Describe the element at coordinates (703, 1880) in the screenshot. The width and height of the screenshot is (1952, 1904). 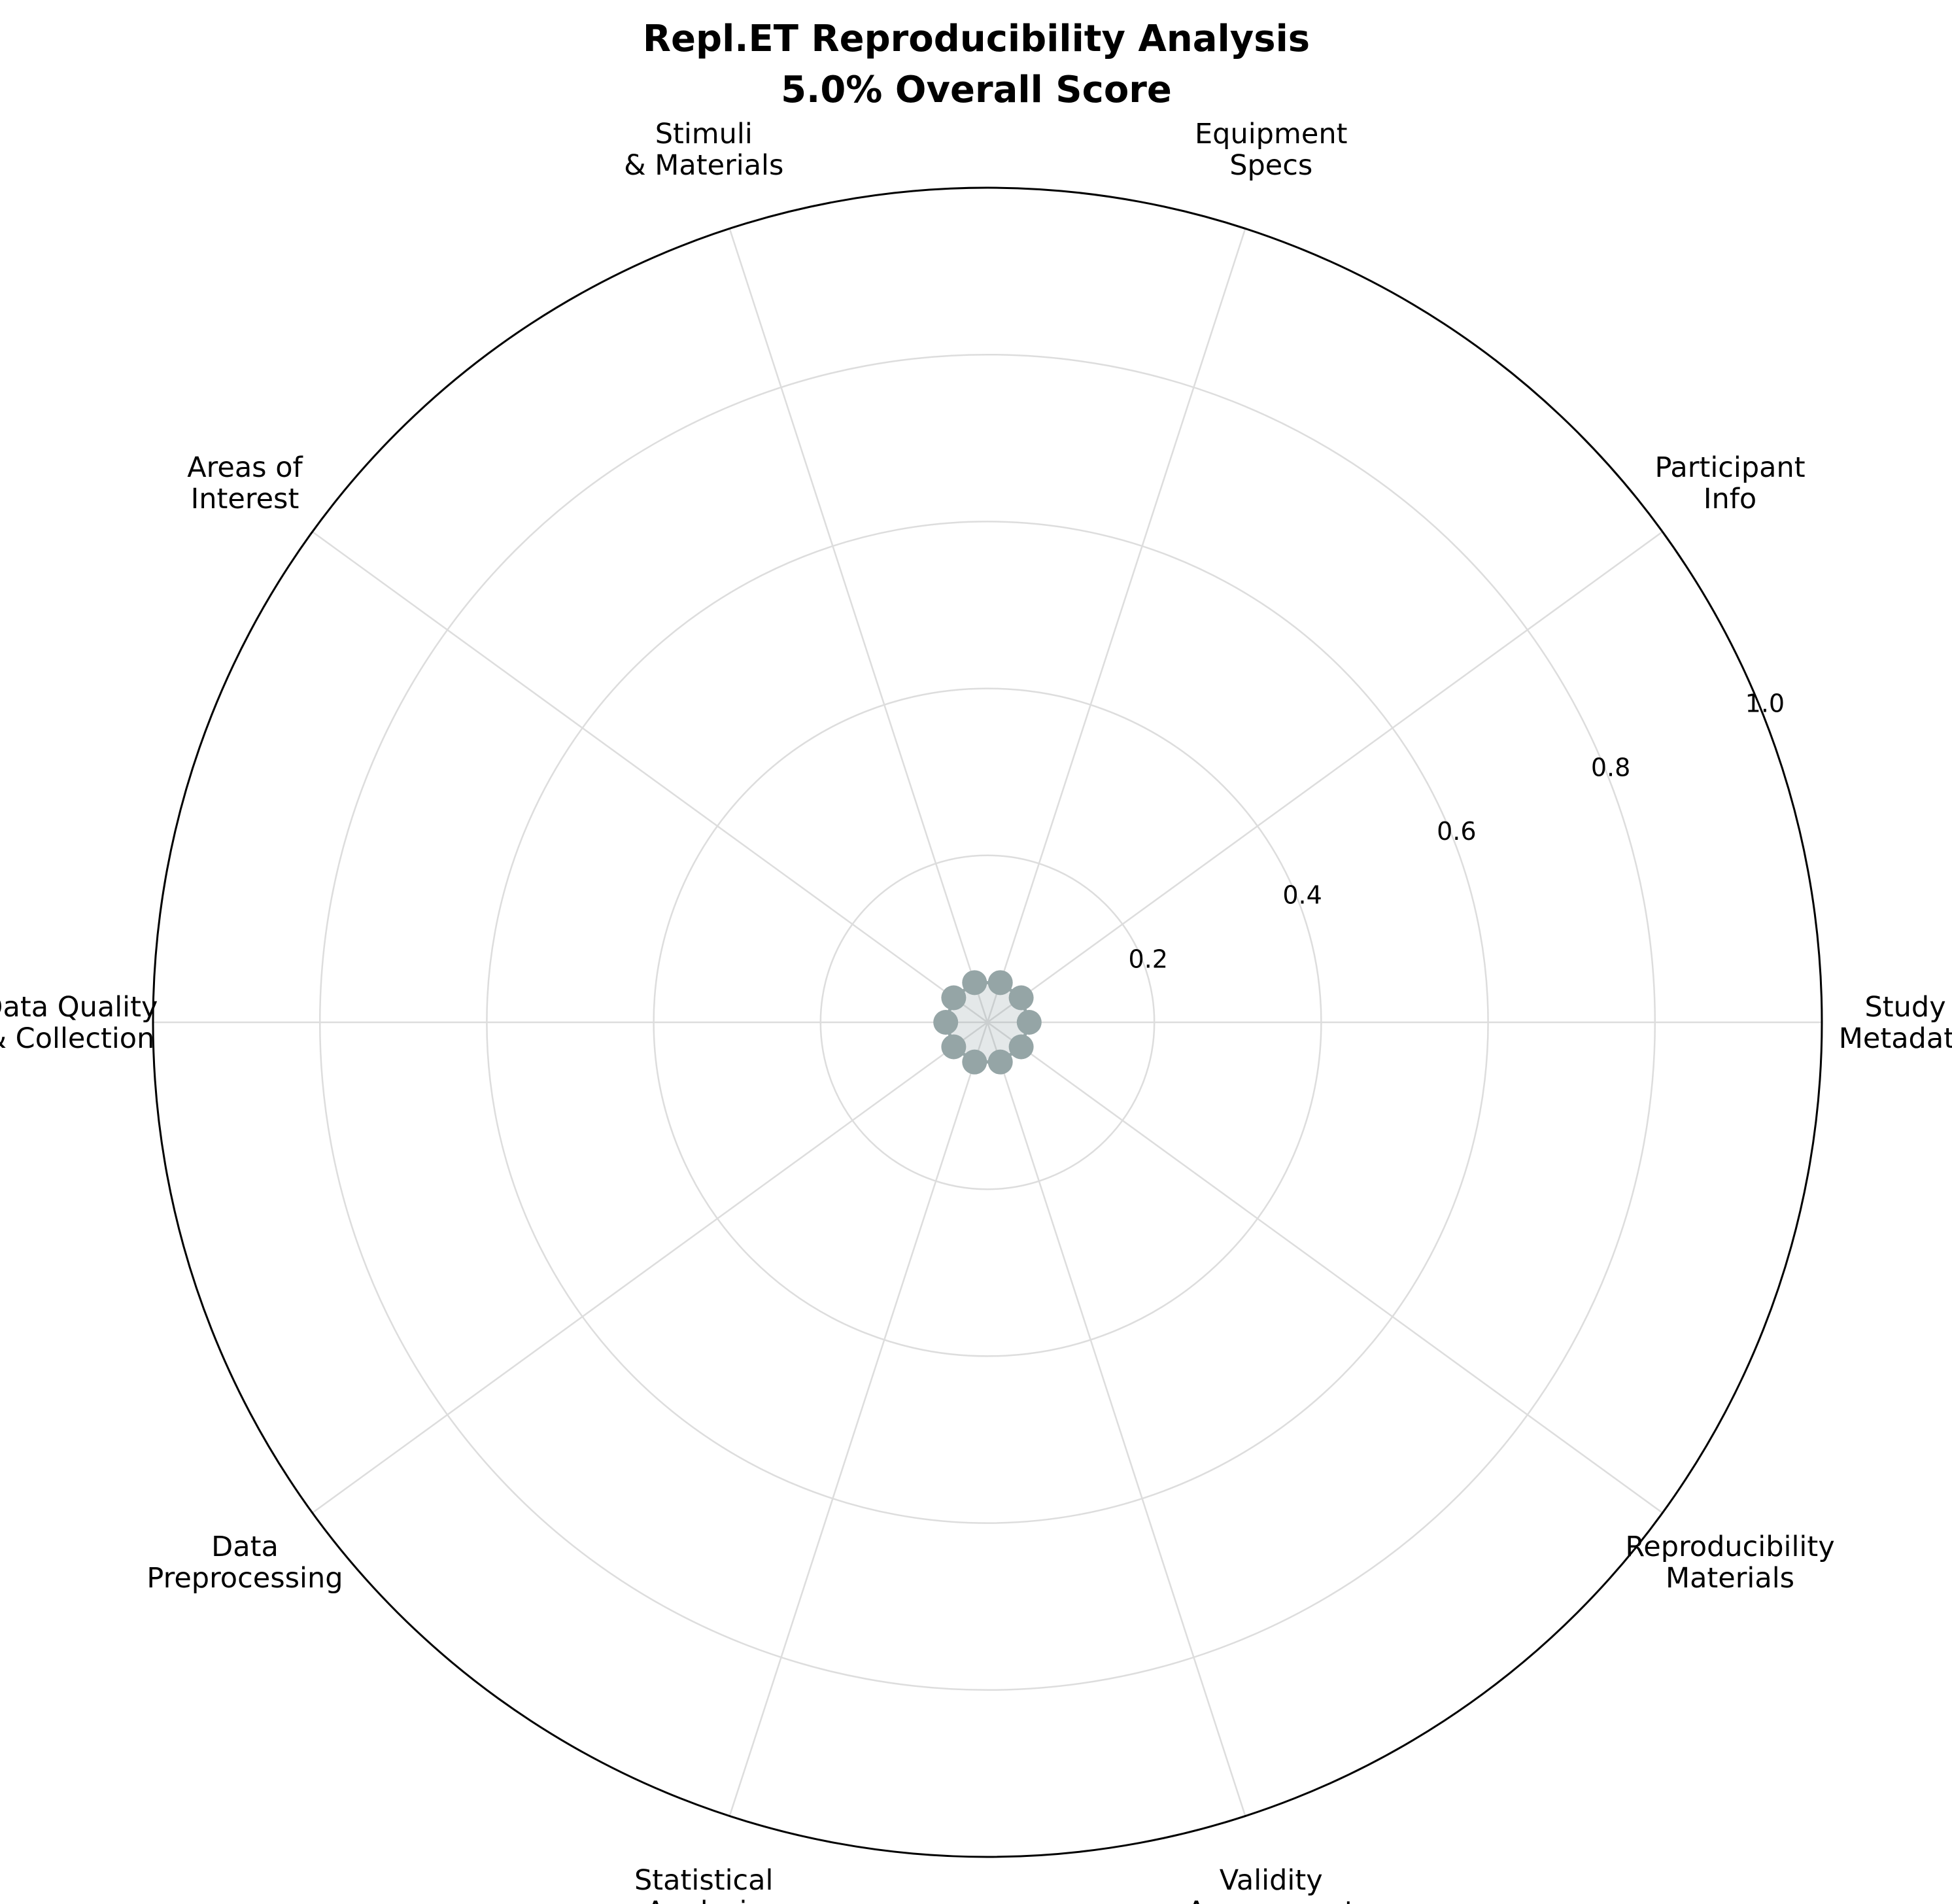
I see `category-label-7-line-0: Statistical` at that location.